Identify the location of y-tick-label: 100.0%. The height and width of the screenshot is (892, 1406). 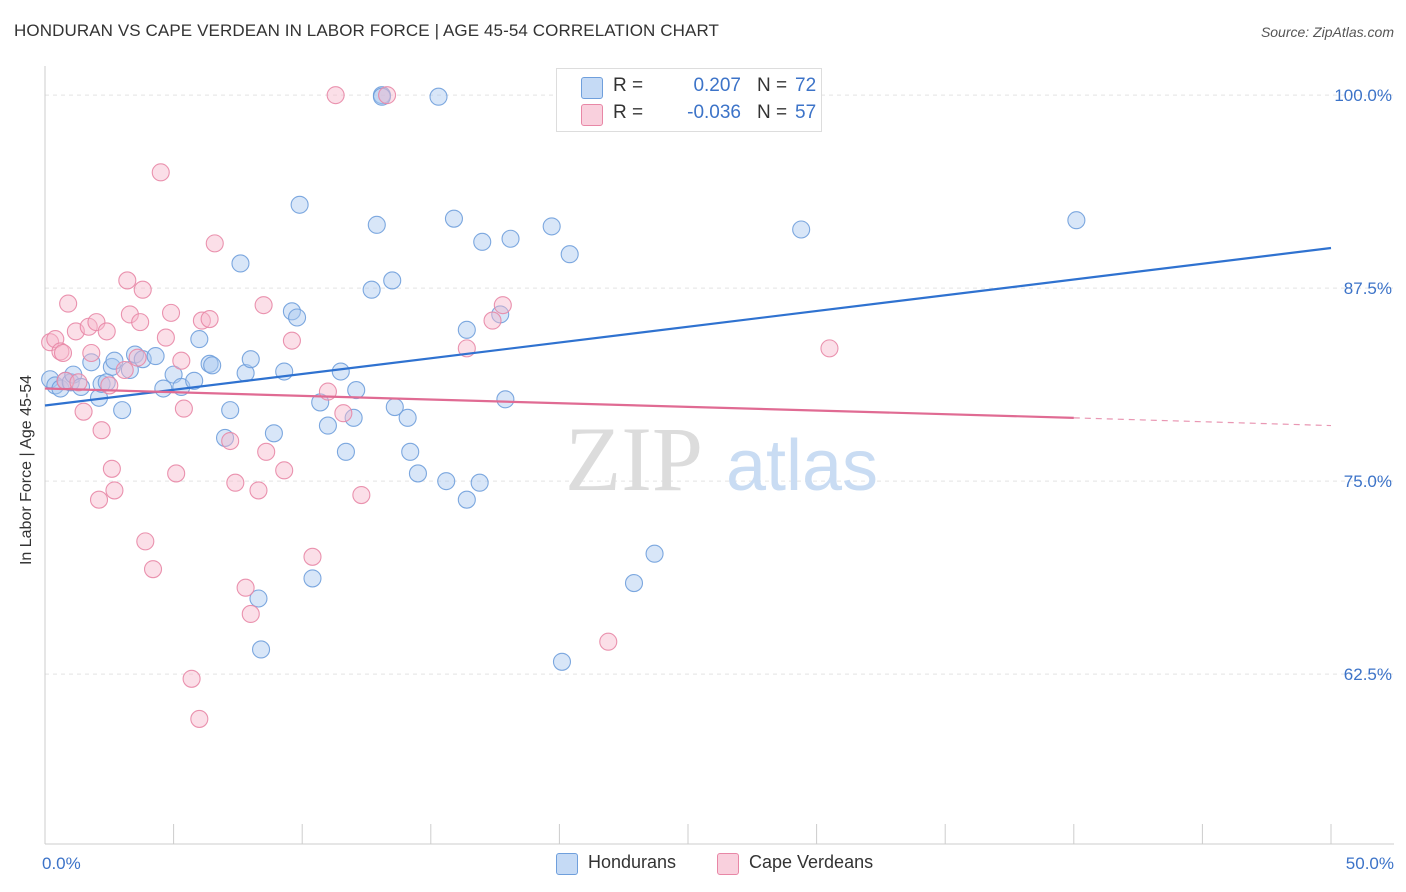
(1363, 95).